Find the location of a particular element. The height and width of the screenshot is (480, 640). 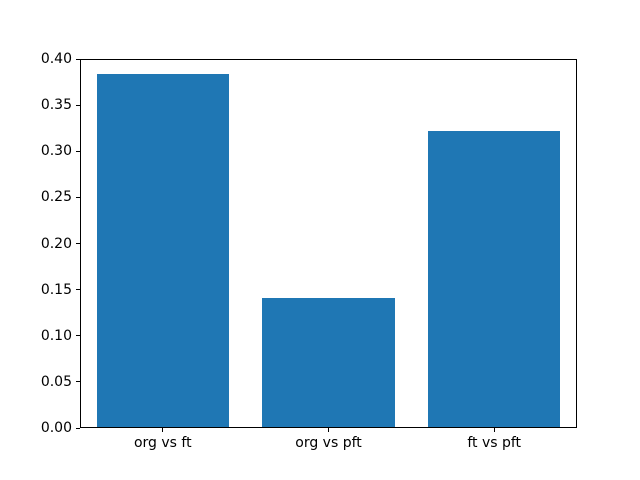

x-tick-label-org-vs-ft: org vs ft is located at coordinates (162, 443).